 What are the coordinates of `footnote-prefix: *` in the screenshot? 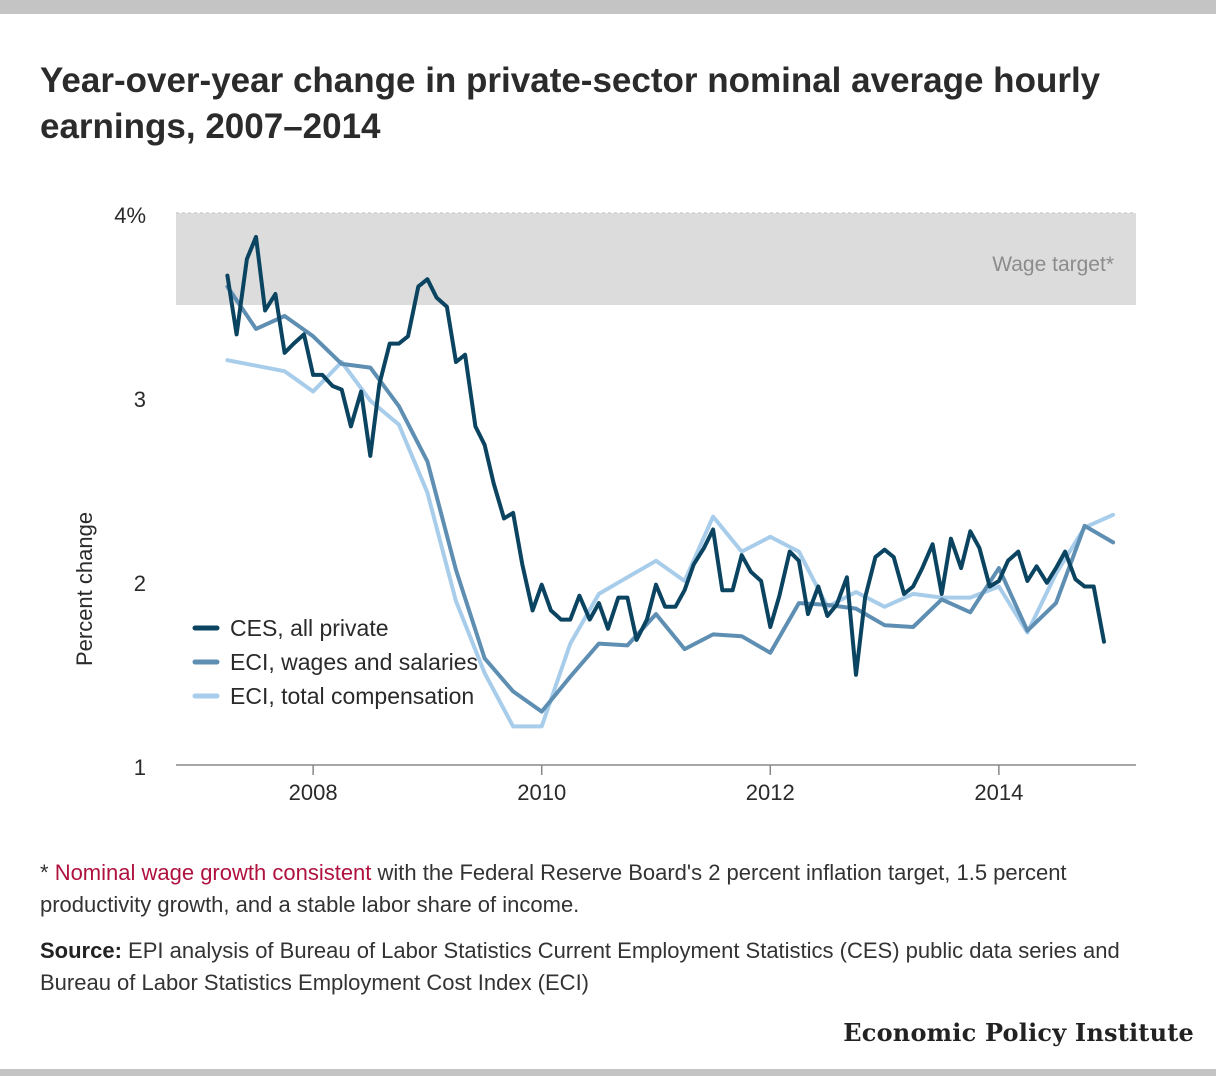 It's located at (47, 872).